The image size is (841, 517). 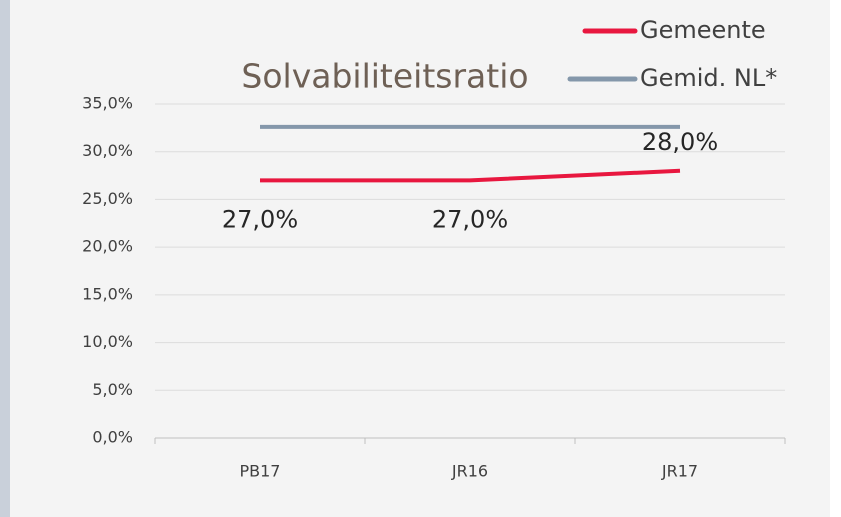 What do you see at coordinates (112, 389) in the screenshot?
I see `y-tick-label: 5,0%` at bounding box center [112, 389].